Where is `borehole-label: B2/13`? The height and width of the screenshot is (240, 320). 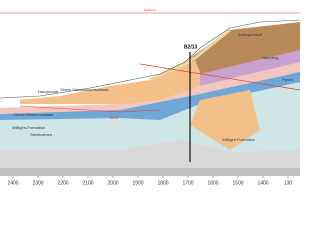 borehole-label: B2/13 is located at coordinates (191, 47).